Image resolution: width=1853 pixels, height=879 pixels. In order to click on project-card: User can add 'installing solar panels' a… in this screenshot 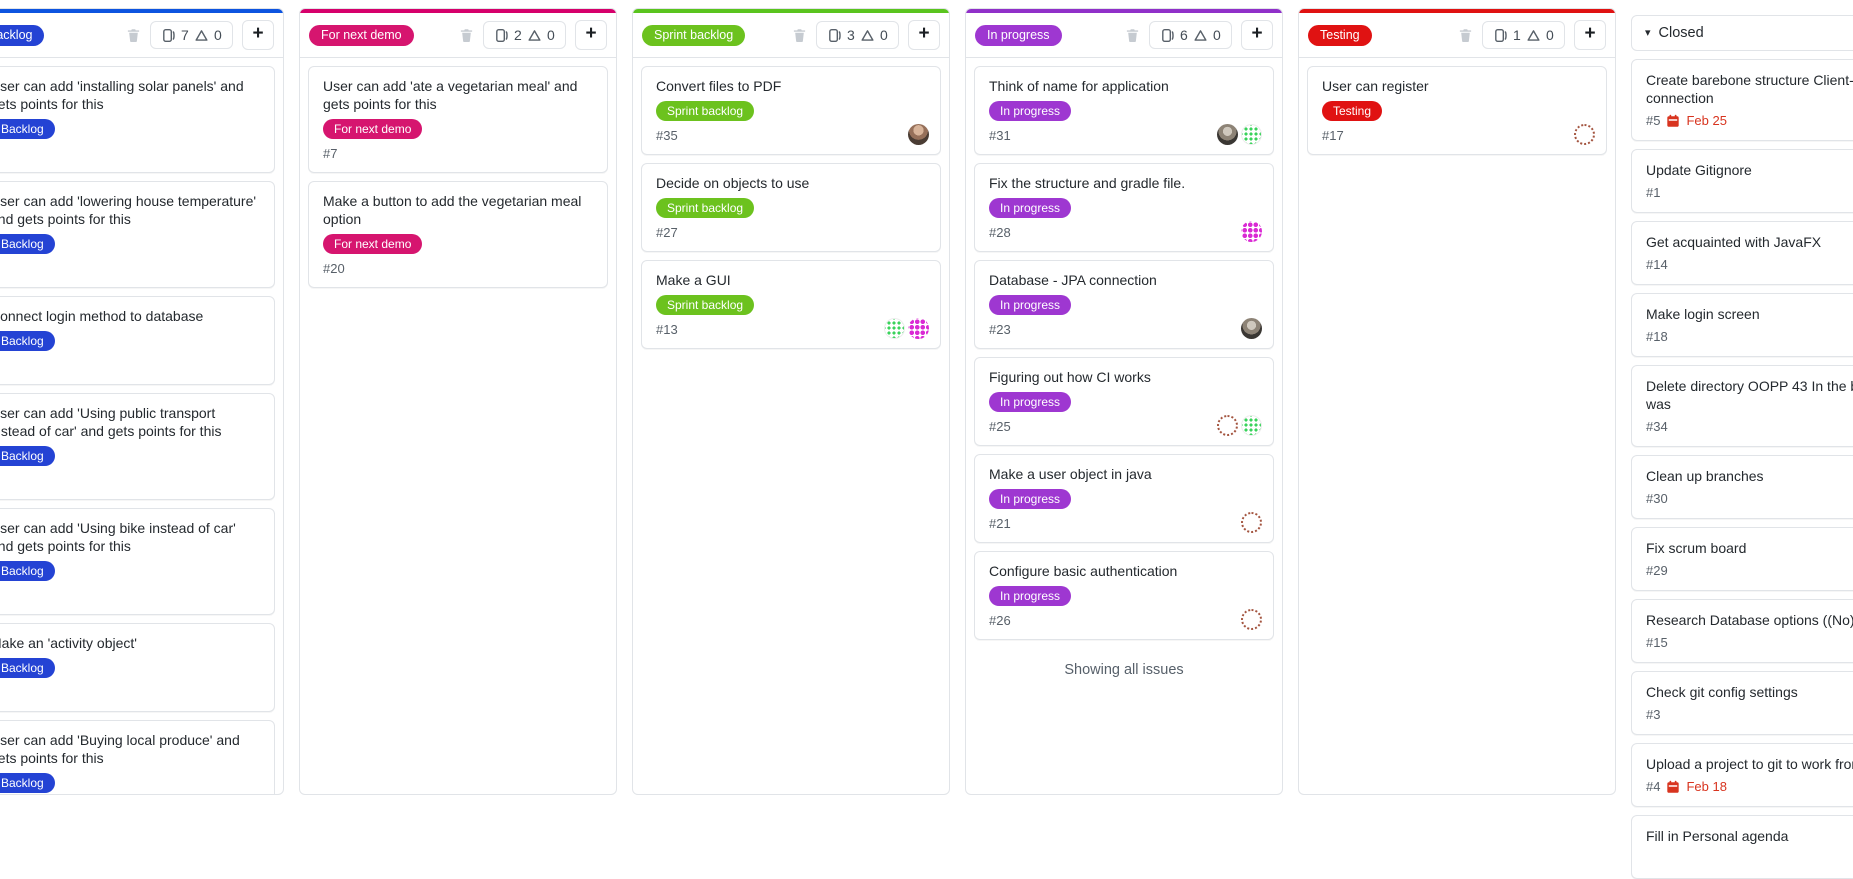, I will do `click(137, 119)`.